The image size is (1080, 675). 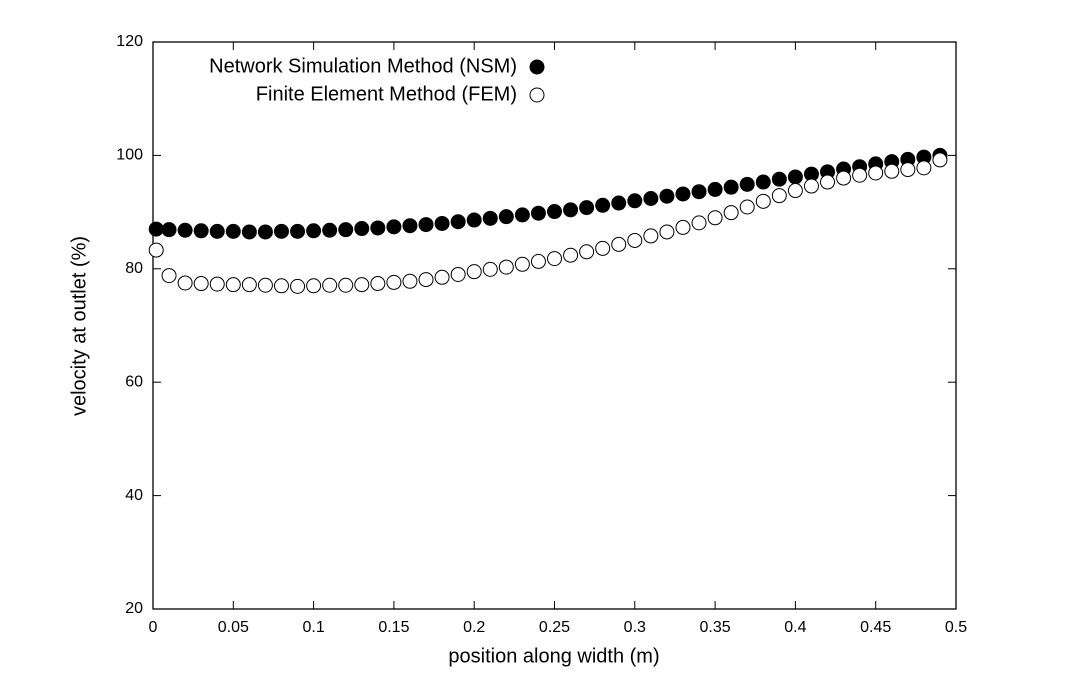 I want to click on x-tick-label: 0.45, so click(x=875, y=627).